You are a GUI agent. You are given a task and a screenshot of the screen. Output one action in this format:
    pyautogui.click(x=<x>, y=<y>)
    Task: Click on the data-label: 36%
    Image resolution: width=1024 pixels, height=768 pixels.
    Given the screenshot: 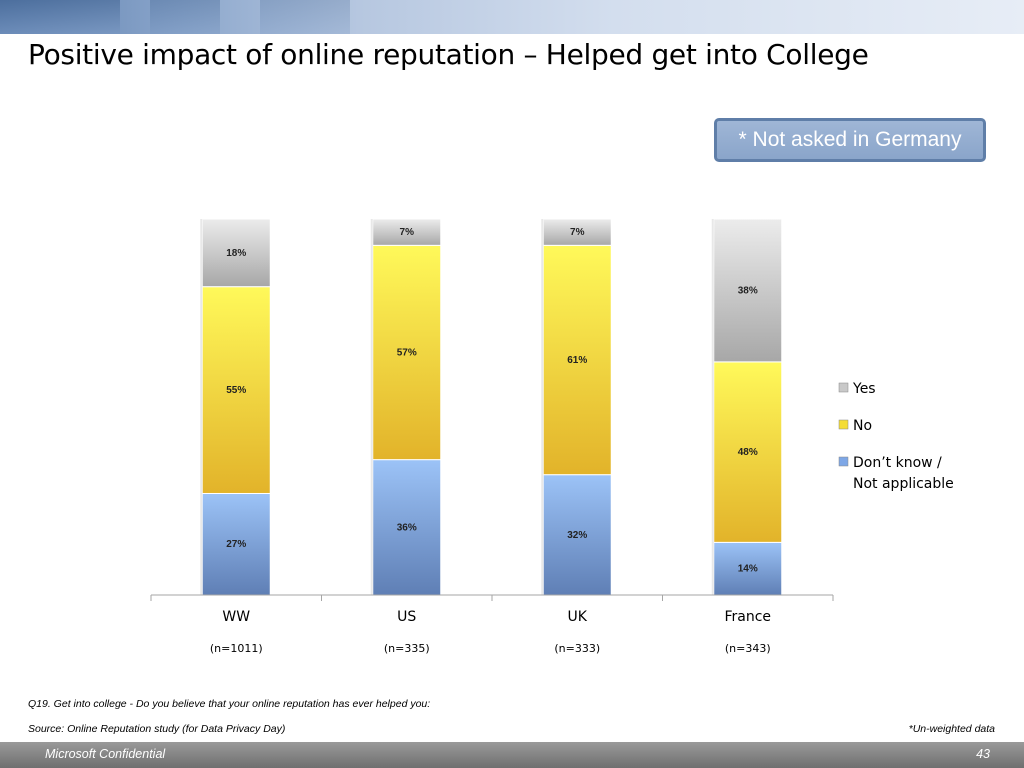 What is the action you would take?
    pyautogui.click(x=407, y=527)
    